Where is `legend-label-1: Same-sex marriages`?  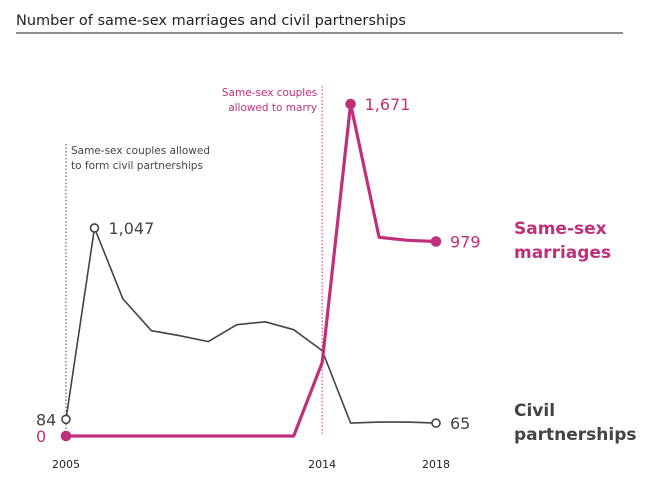 legend-label-1: Same-sex marriages is located at coordinates (562, 241).